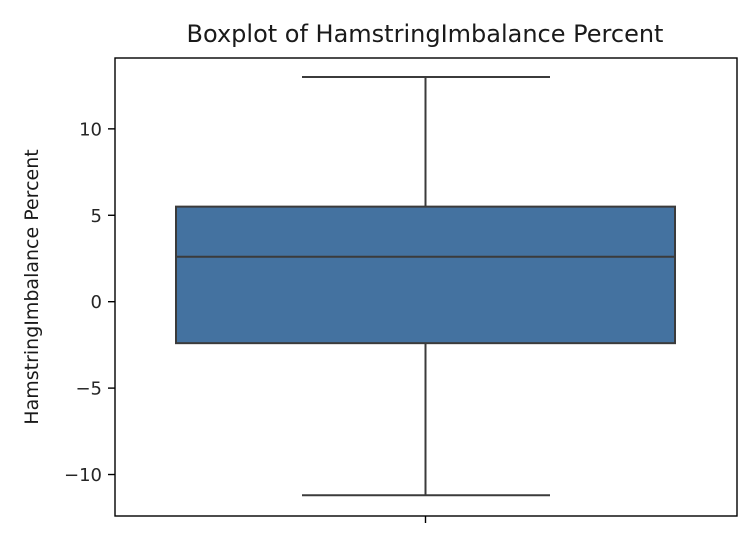 The image size is (756, 558). What do you see at coordinates (88, 389) in the screenshot?
I see `y-tick-label: −5` at bounding box center [88, 389].